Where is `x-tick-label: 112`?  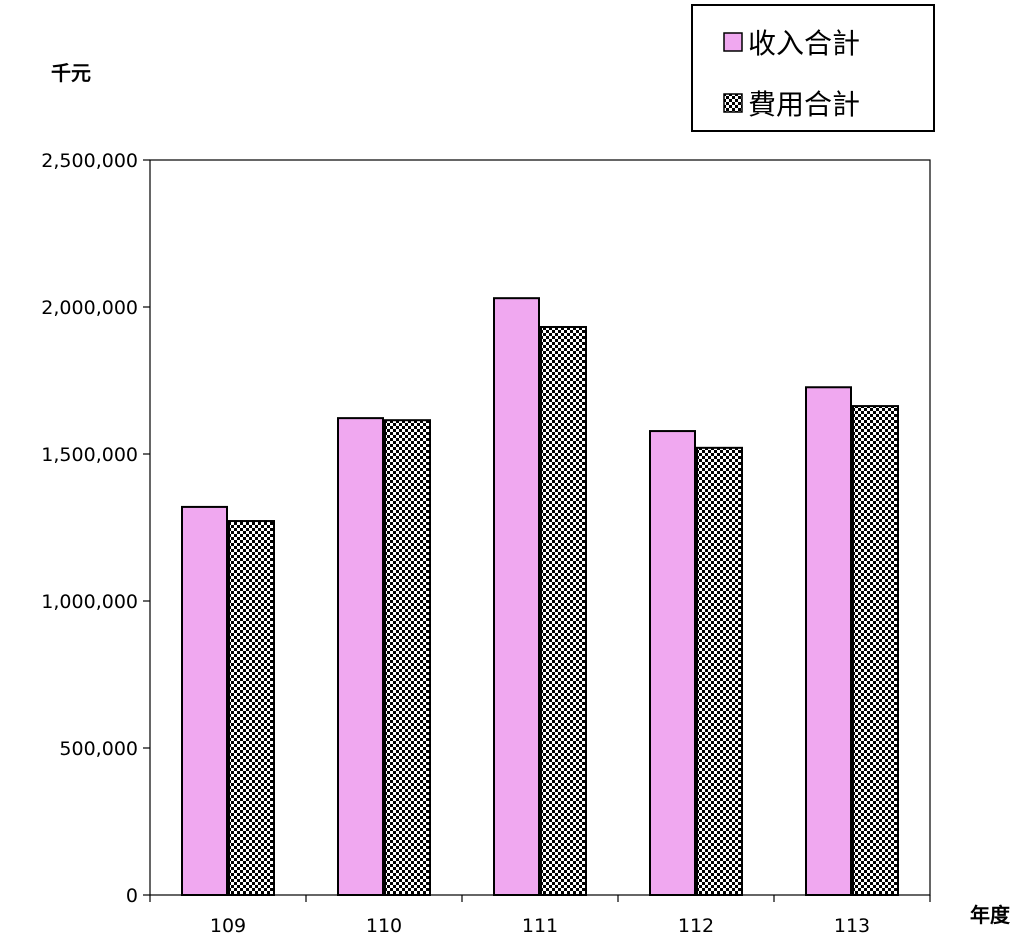 x-tick-label: 112 is located at coordinates (696, 926).